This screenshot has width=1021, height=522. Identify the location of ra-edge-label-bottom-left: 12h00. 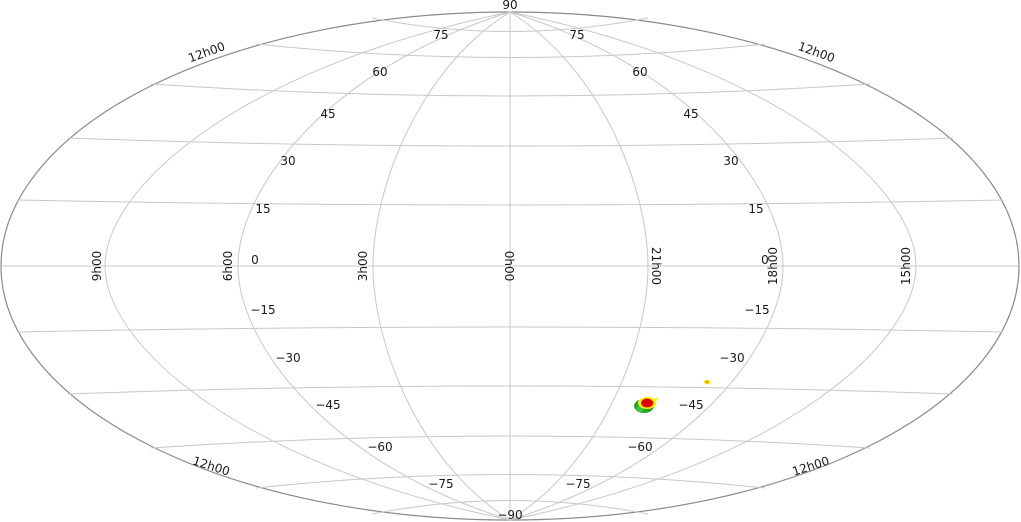
(211, 466).